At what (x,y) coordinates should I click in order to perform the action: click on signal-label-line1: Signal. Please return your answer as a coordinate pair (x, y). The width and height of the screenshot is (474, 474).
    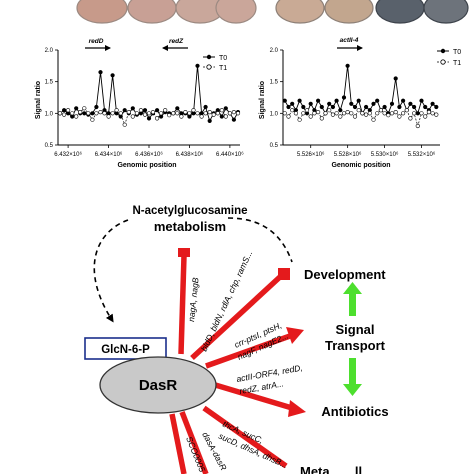
    Looking at the image, I should click on (354, 329).